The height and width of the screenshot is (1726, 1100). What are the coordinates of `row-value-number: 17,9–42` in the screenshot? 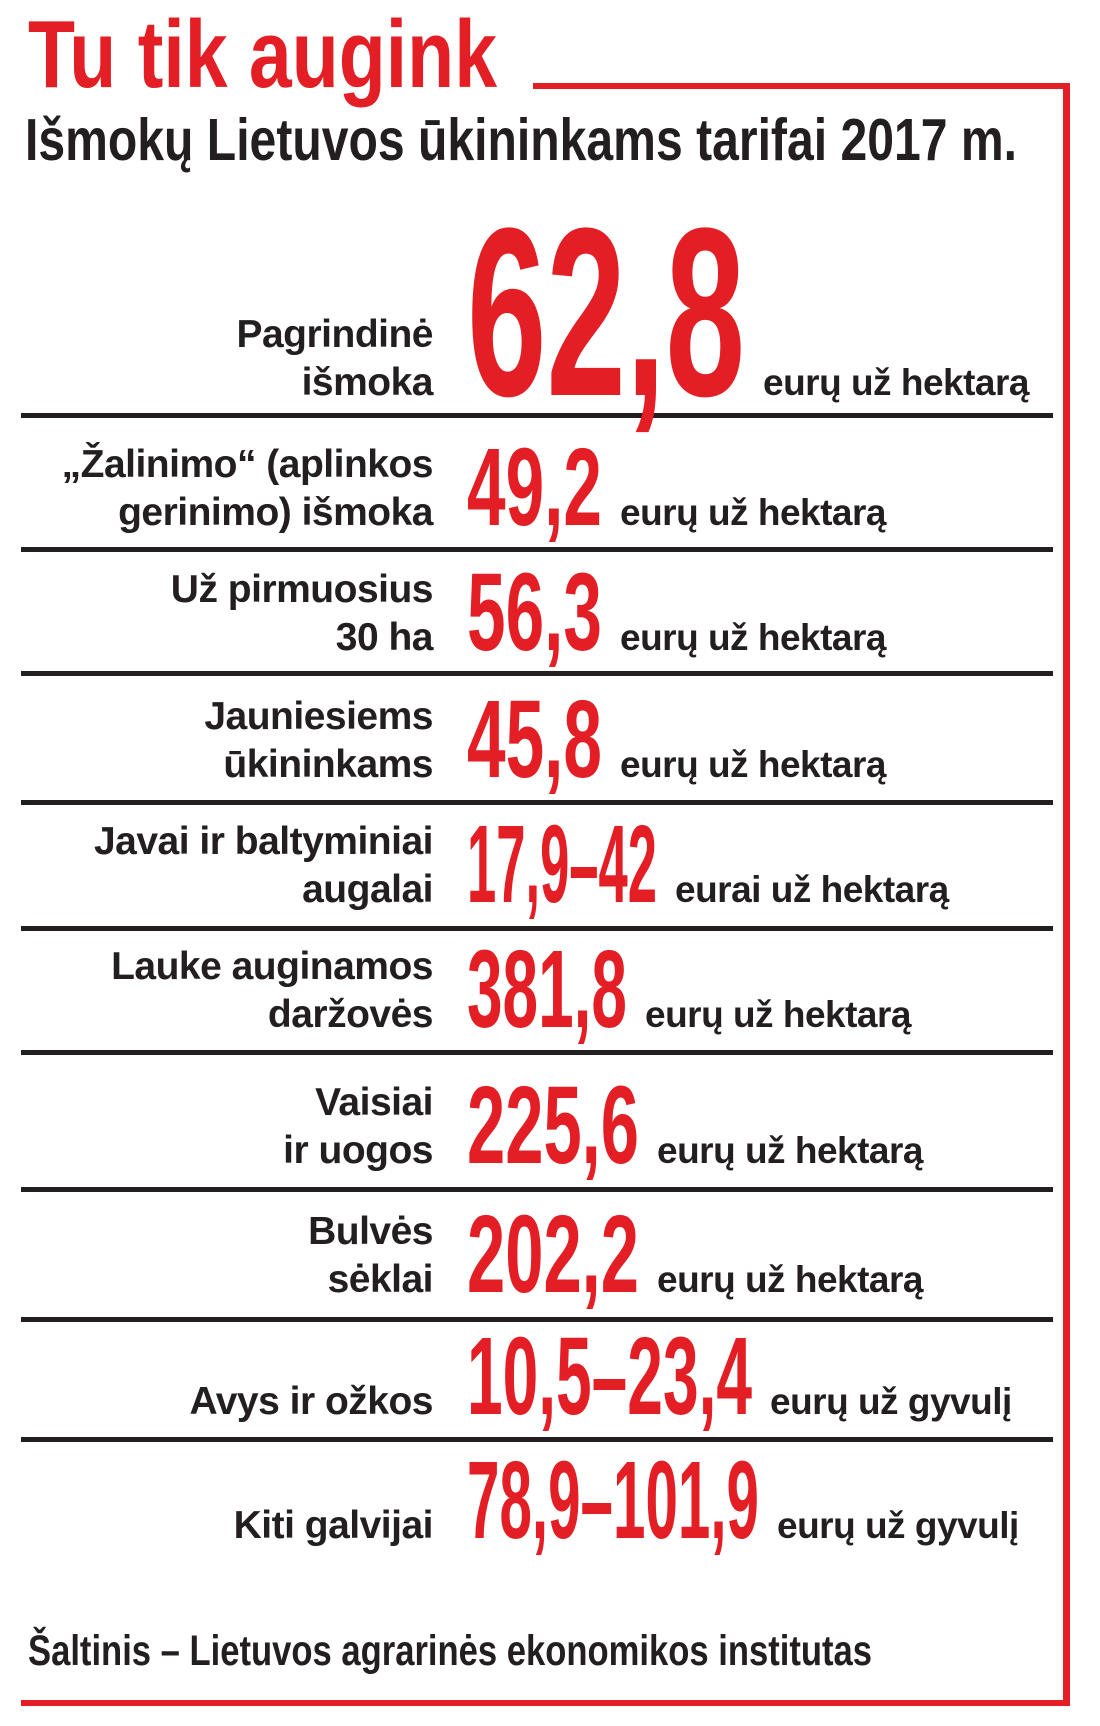 It's located at (562, 864).